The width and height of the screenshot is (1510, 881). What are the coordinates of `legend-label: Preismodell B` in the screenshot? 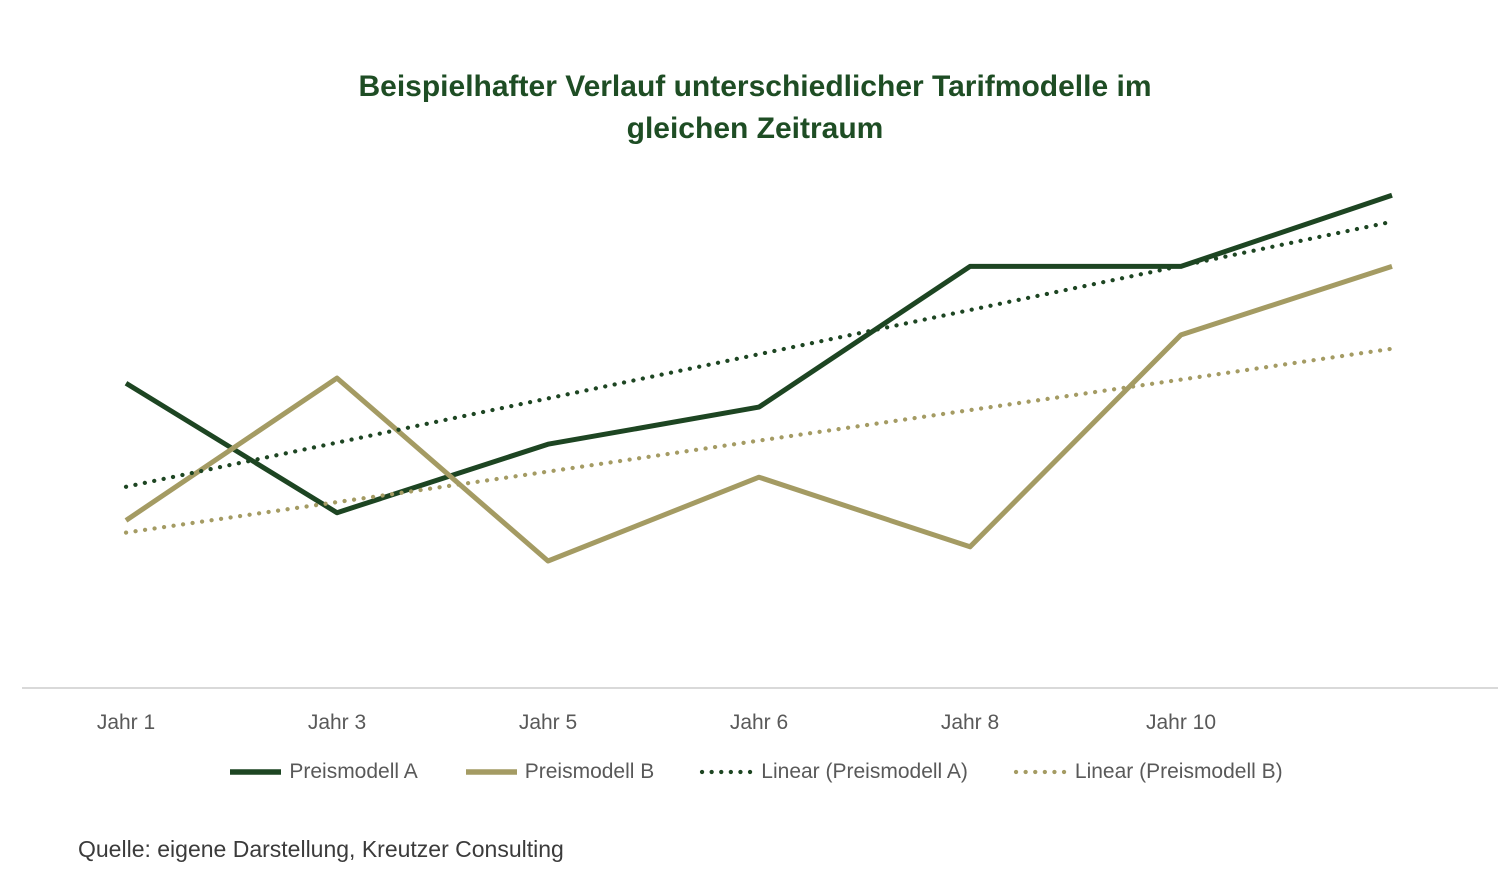 It's located at (589, 771).